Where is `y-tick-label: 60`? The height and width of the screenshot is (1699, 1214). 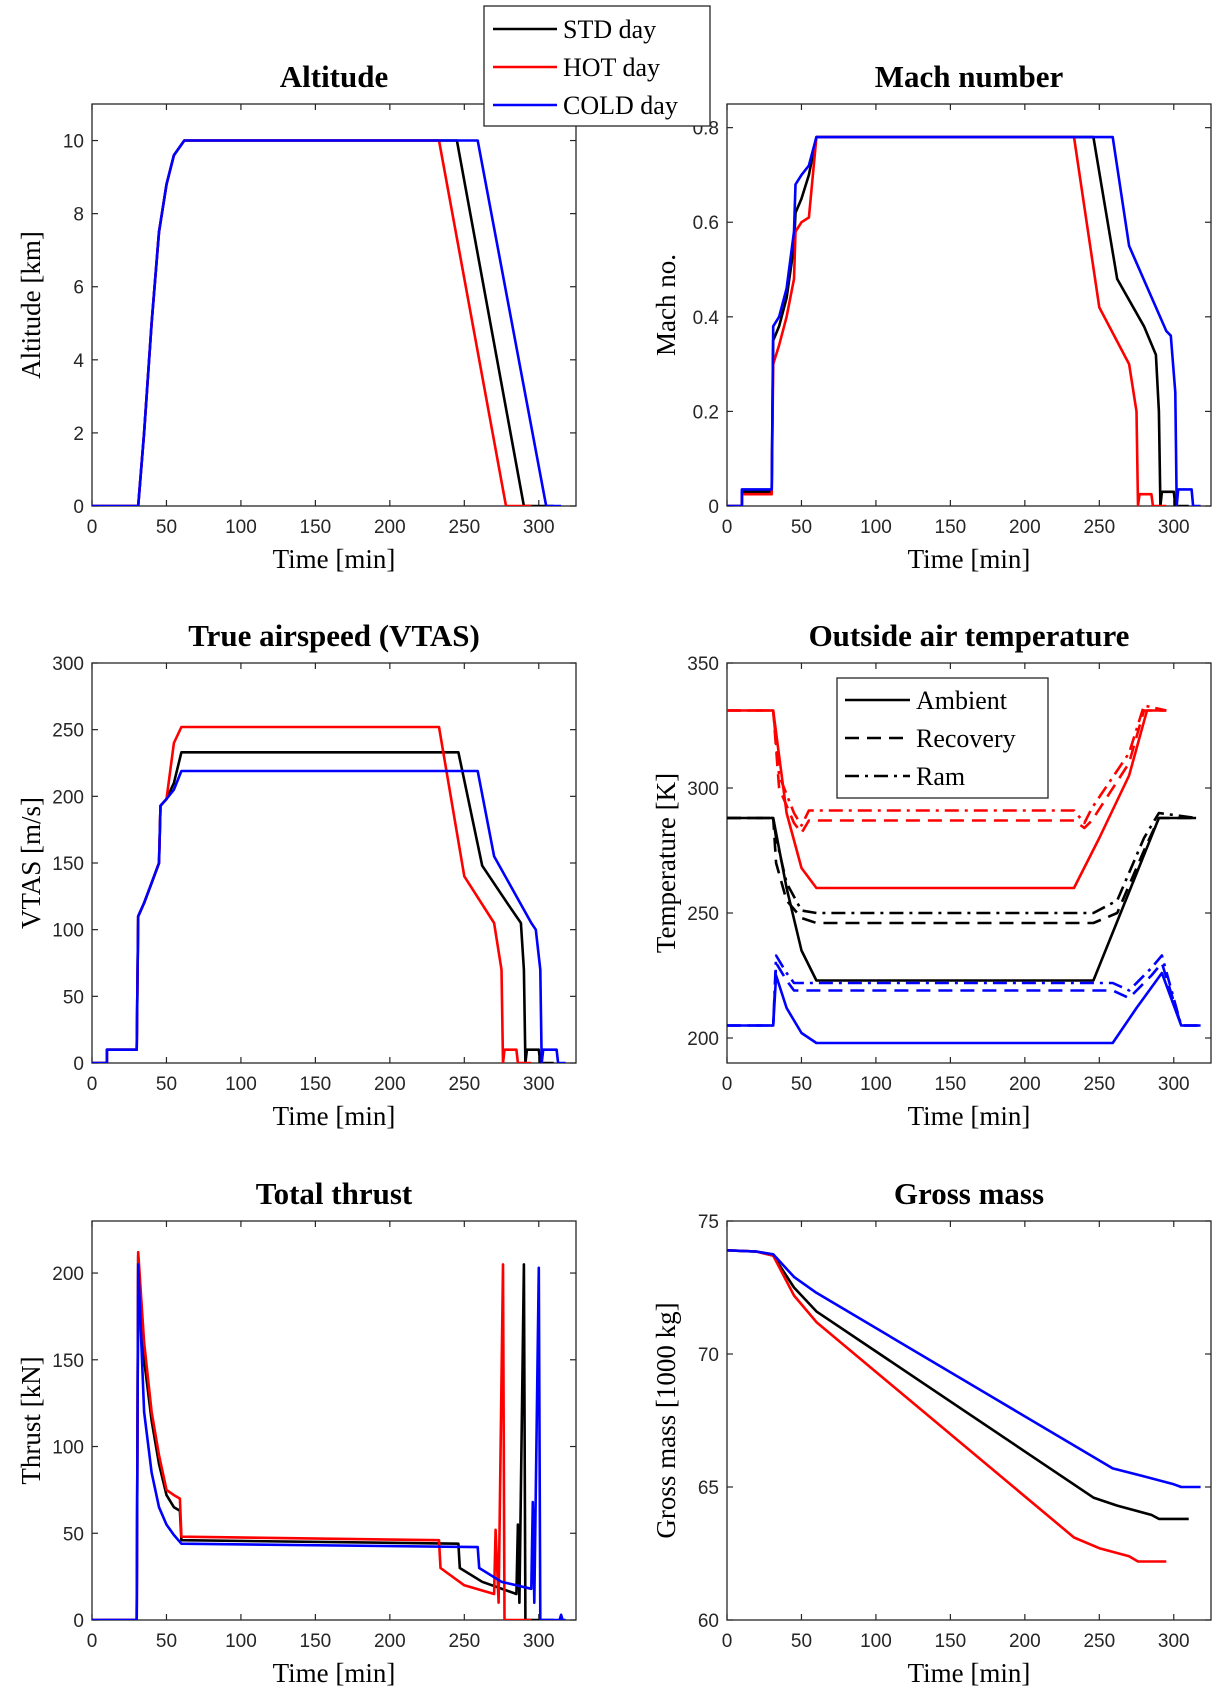 y-tick-label: 60 is located at coordinates (708, 1621).